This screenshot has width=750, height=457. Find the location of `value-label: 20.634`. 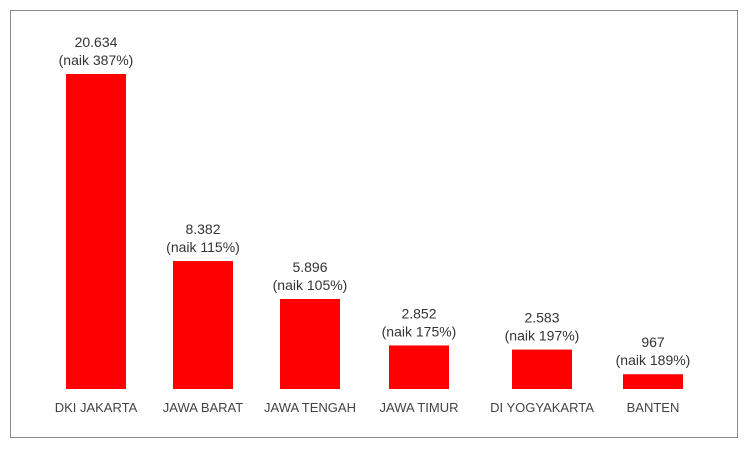

value-label: 20.634 is located at coordinates (96, 42).